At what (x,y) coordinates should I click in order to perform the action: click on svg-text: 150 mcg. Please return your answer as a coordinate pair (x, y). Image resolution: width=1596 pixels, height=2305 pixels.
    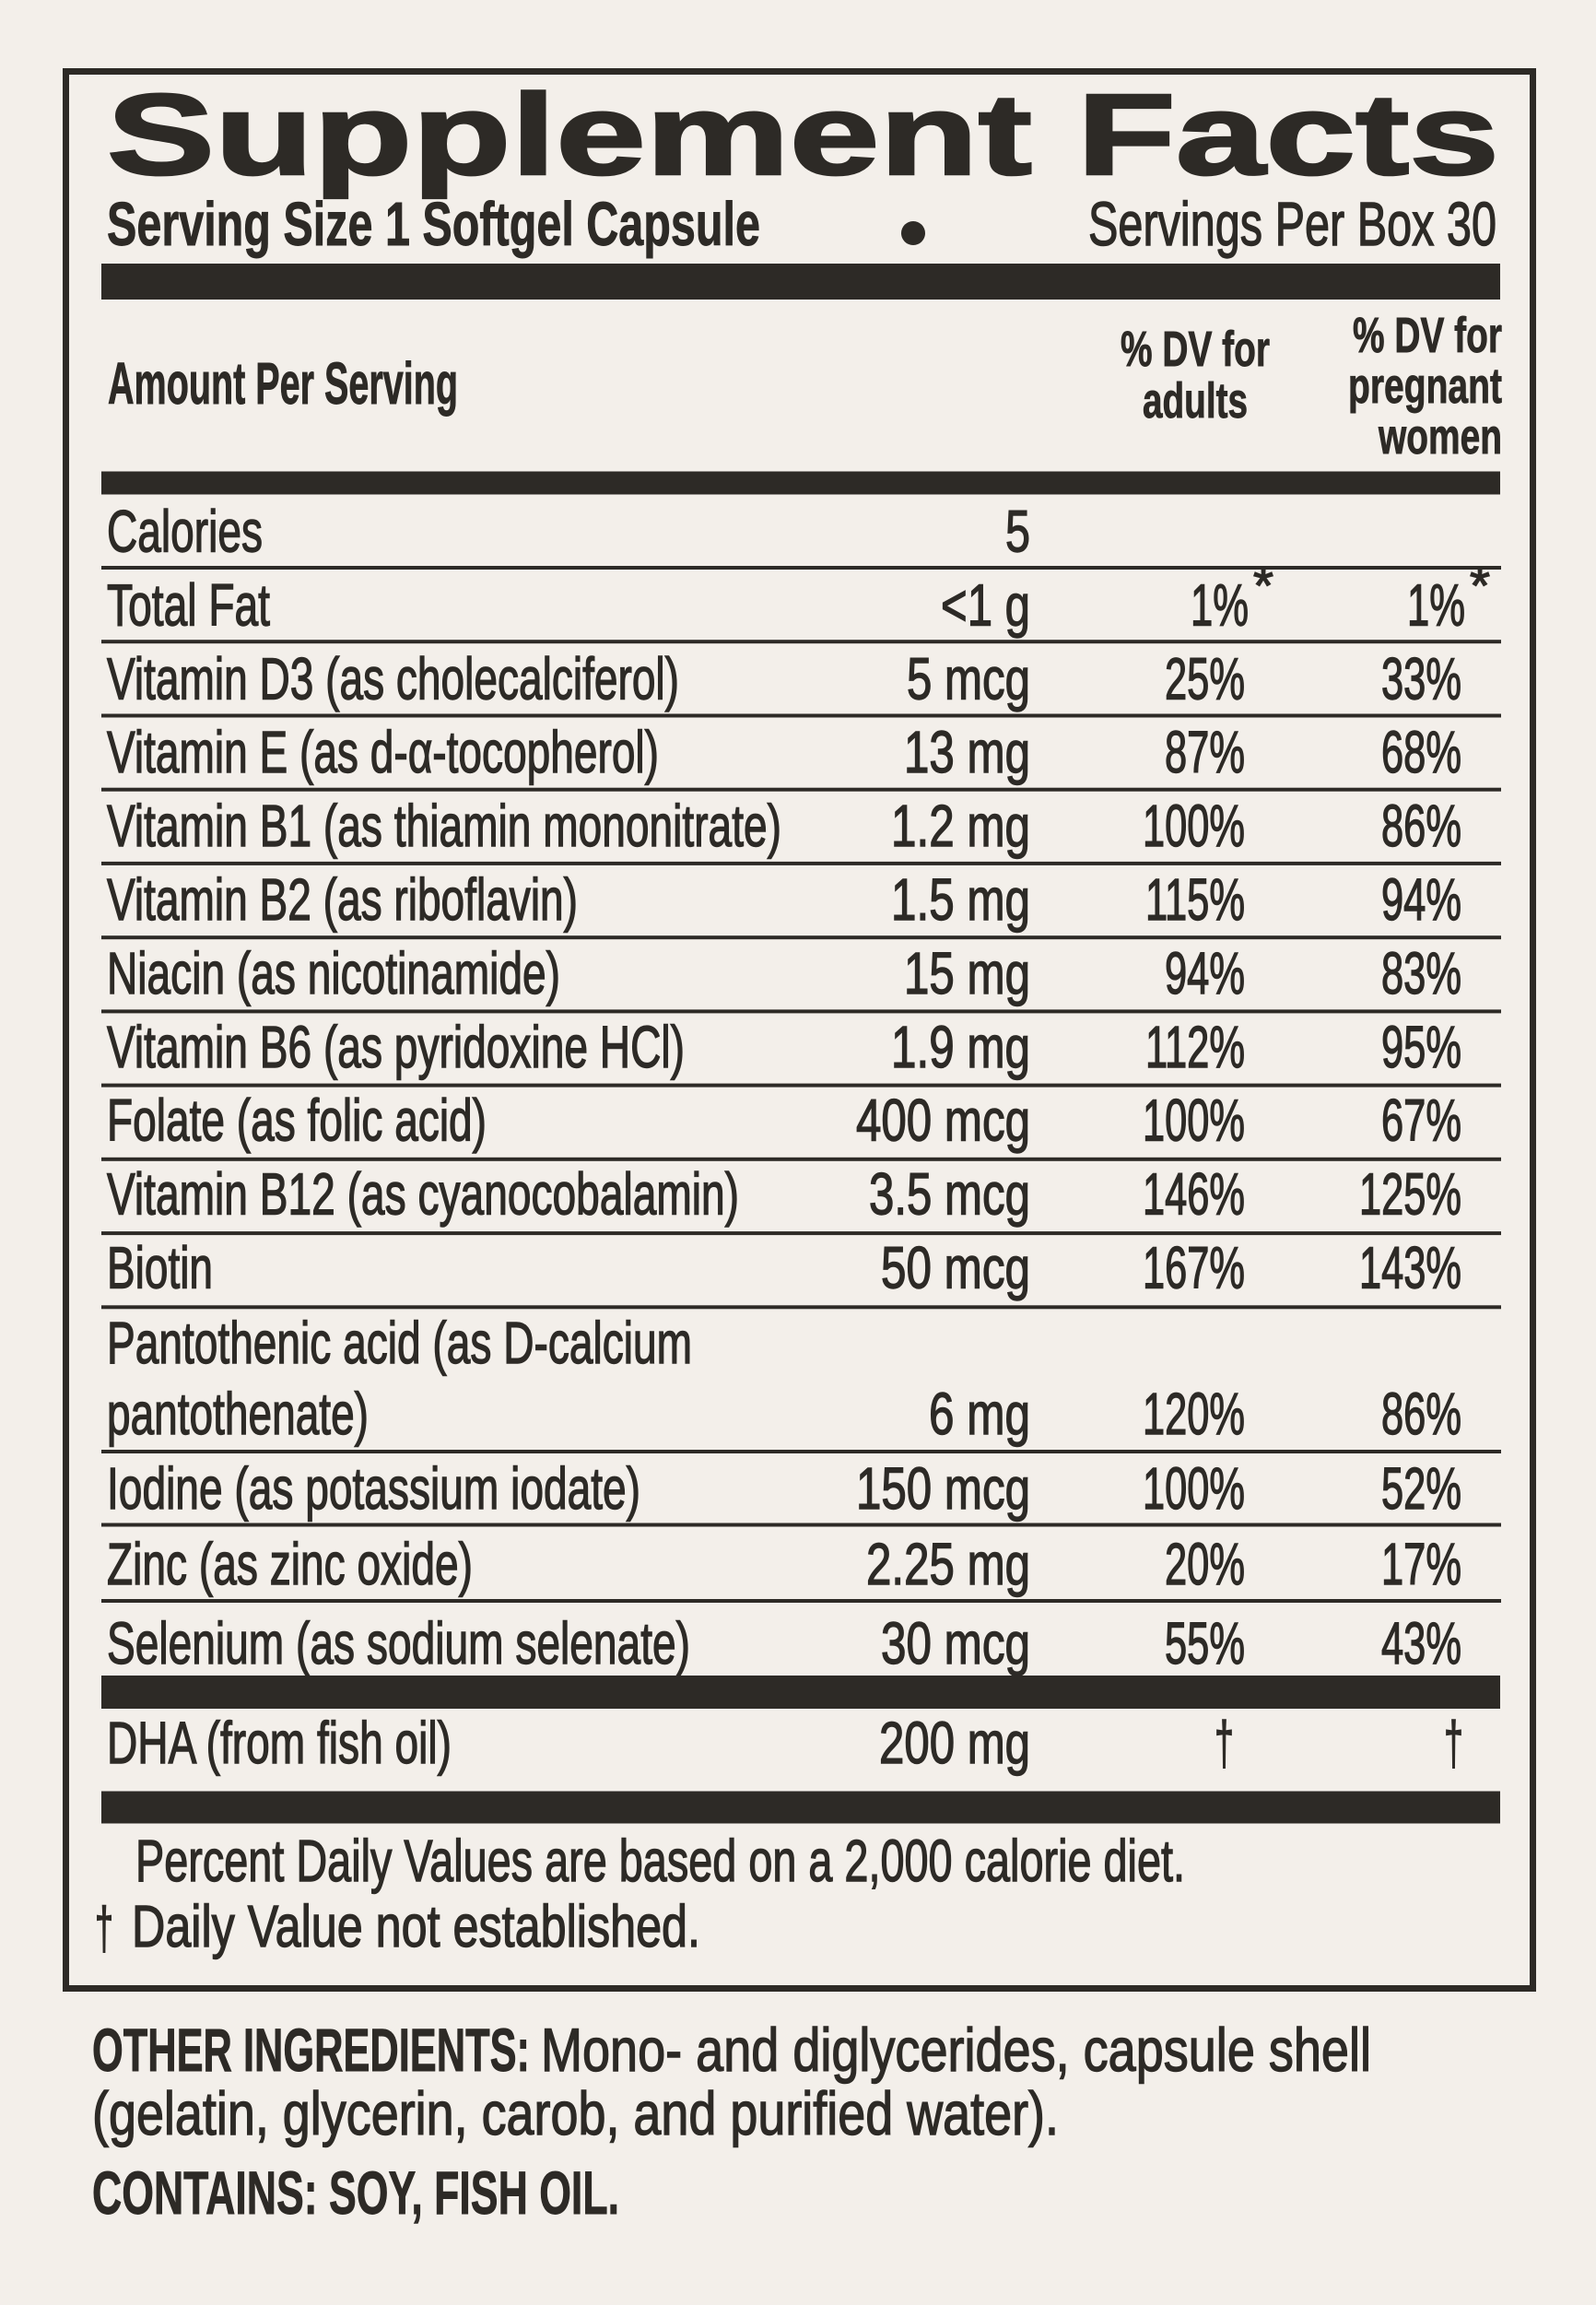
    Looking at the image, I should click on (943, 1488).